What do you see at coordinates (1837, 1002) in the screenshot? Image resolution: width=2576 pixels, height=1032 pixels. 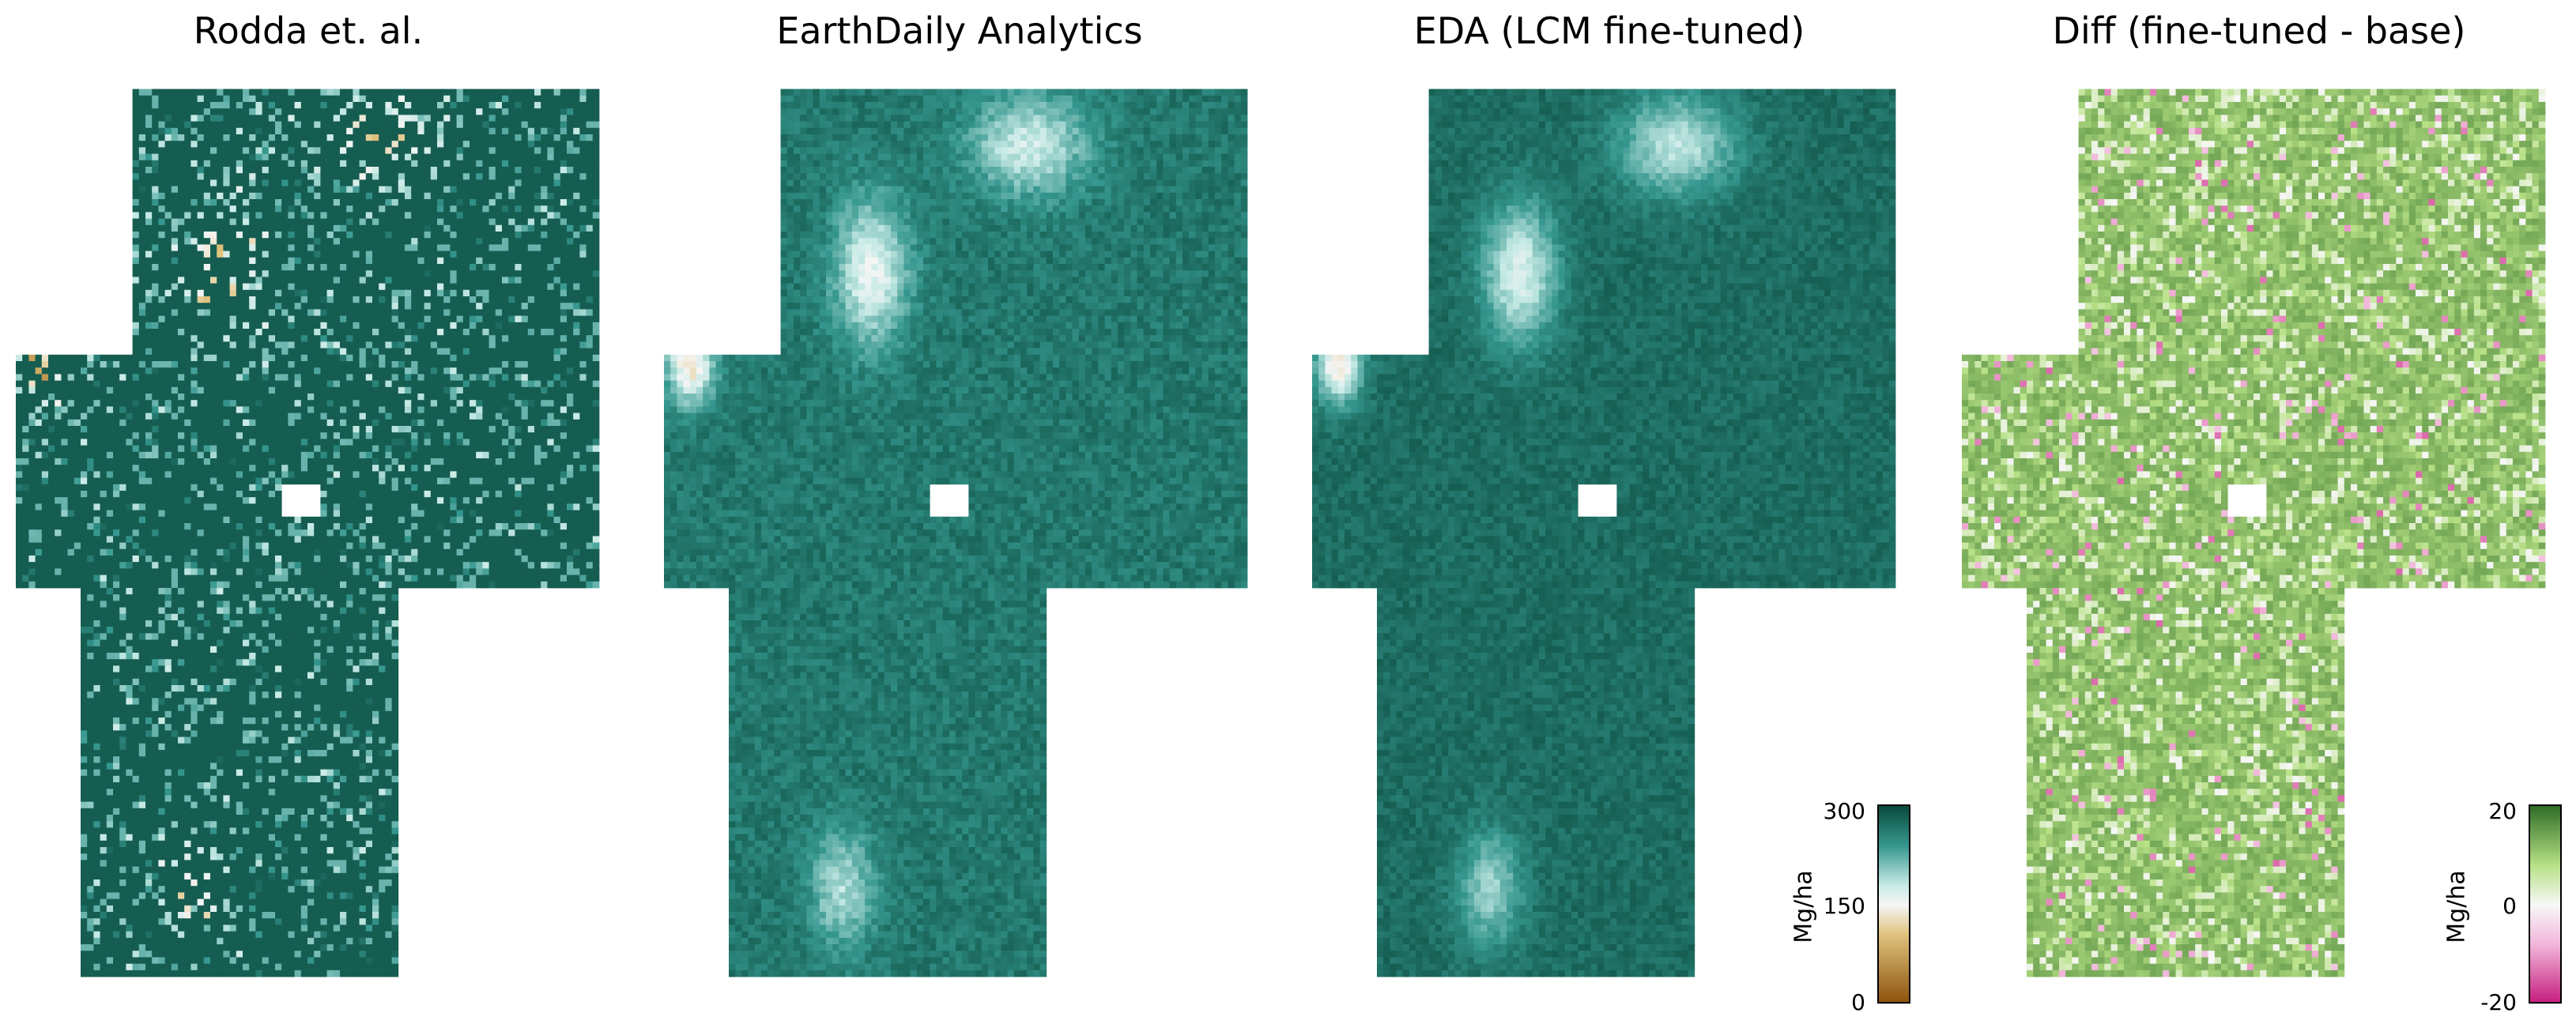 I see `colorbar-biomass-tick-min: 0` at bounding box center [1837, 1002].